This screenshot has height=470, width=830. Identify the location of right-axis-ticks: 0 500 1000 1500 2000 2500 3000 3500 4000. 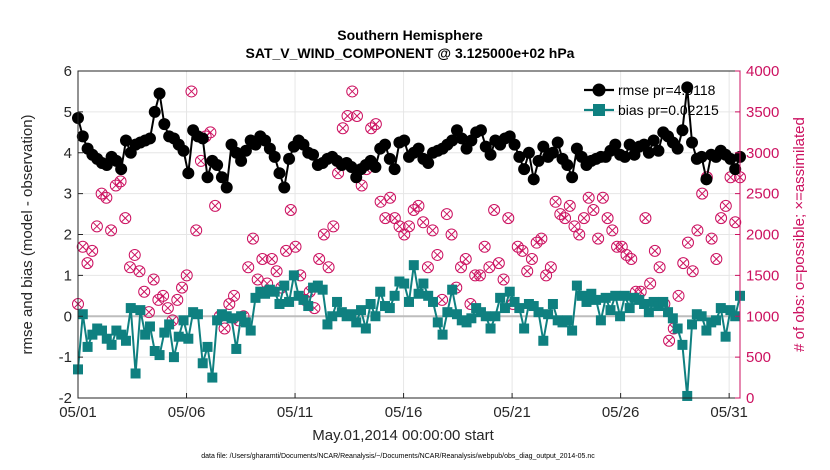
(757, 235).